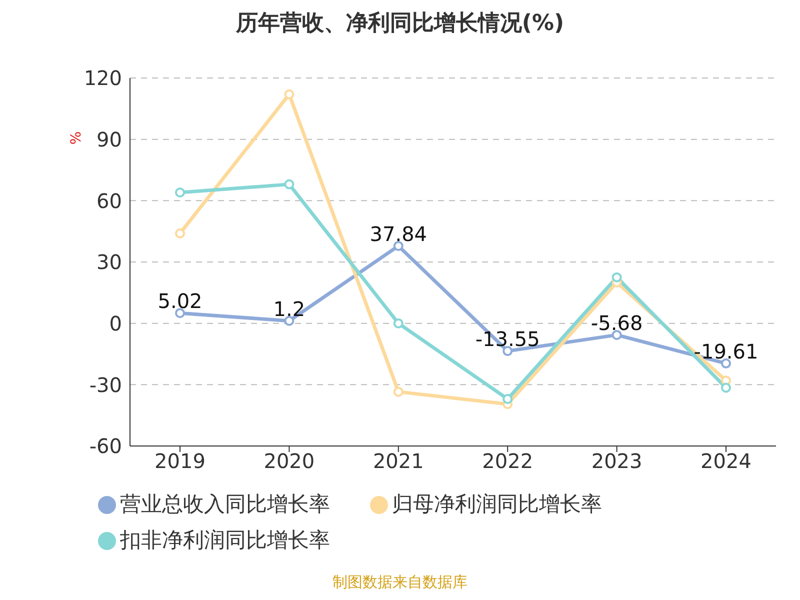 The width and height of the screenshot is (800, 600). I want to click on data-label: 1.2, so click(289, 308).